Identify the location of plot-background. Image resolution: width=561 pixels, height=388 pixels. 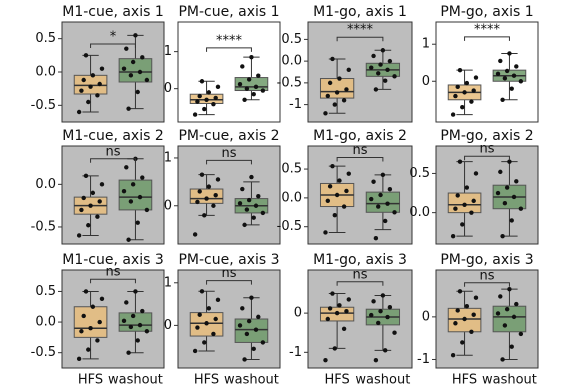
(229, 72).